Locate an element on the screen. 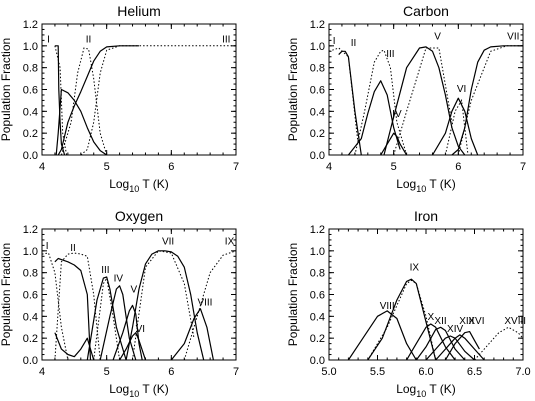 The image size is (535, 401). ion-label: VI is located at coordinates (461, 89).